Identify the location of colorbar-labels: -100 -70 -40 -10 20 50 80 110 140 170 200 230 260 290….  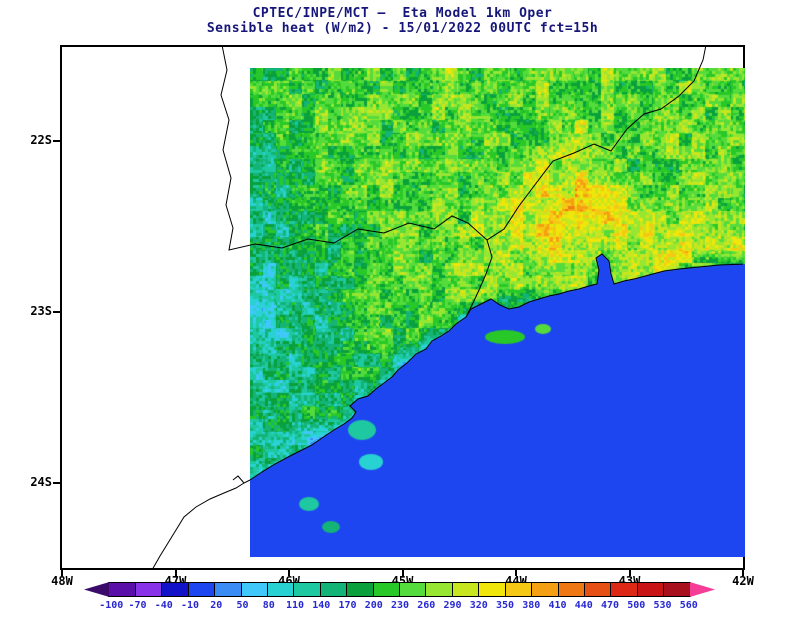
(400, 606).